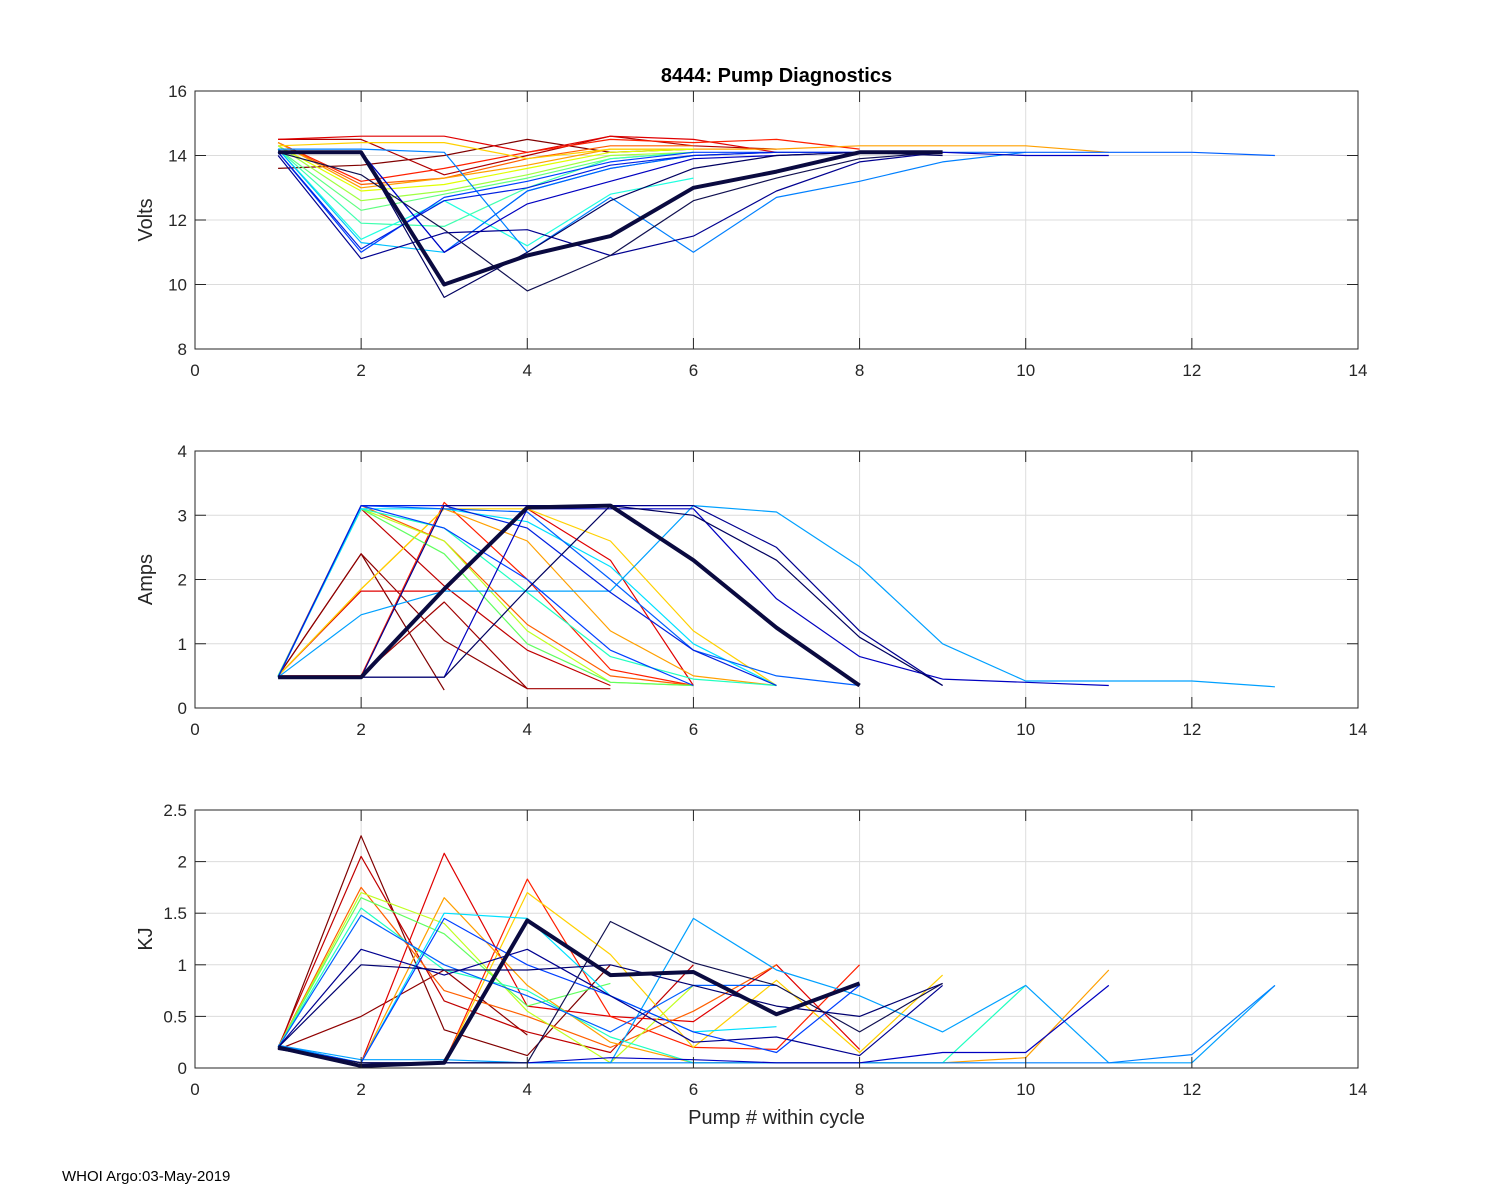 The width and height of the screenshot is (1500, 1200). Describe the element at coordinates (177, 156) in the screenshot. I see `y-tick-label: 14` at that location.